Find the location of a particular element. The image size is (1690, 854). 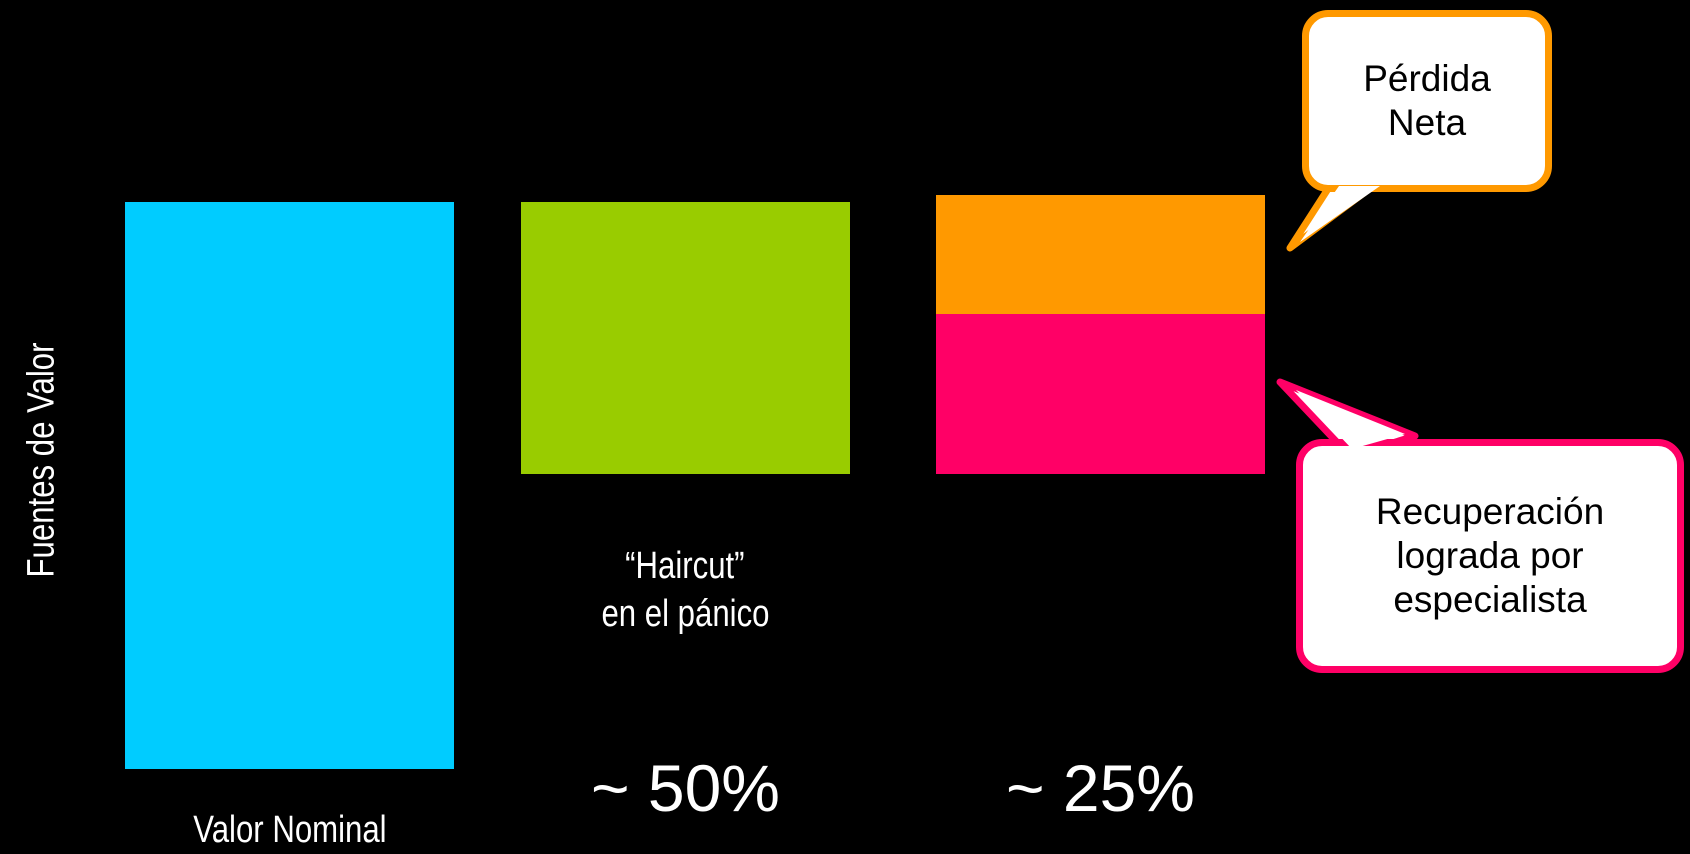

recovery-callout: Recuperación lograda por especialista is located at coordinates (1490, 556).